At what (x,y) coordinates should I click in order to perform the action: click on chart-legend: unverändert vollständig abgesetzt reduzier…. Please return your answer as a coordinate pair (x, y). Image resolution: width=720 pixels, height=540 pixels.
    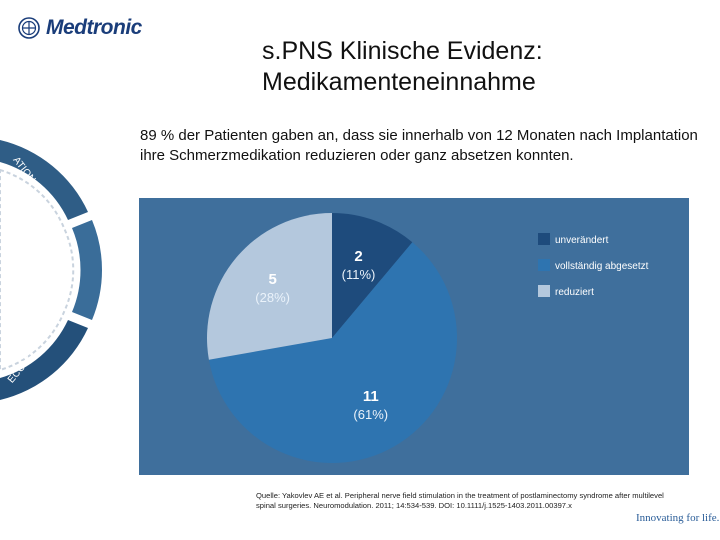
    Looking at the image, I should click on (593, 265).